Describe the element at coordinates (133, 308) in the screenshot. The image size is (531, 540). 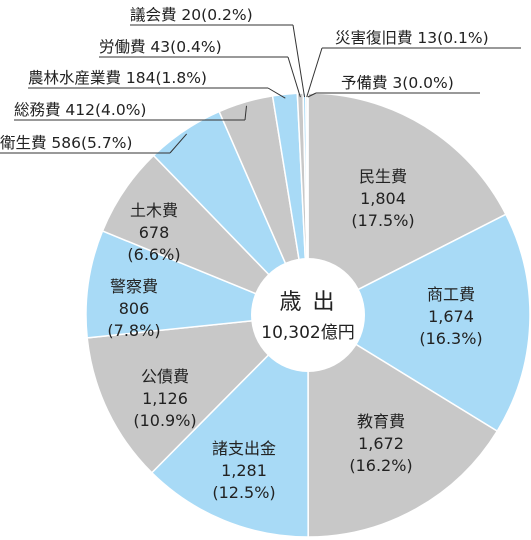
I see `slice-6-label: 警察費 806 (7.8%)` at that location.